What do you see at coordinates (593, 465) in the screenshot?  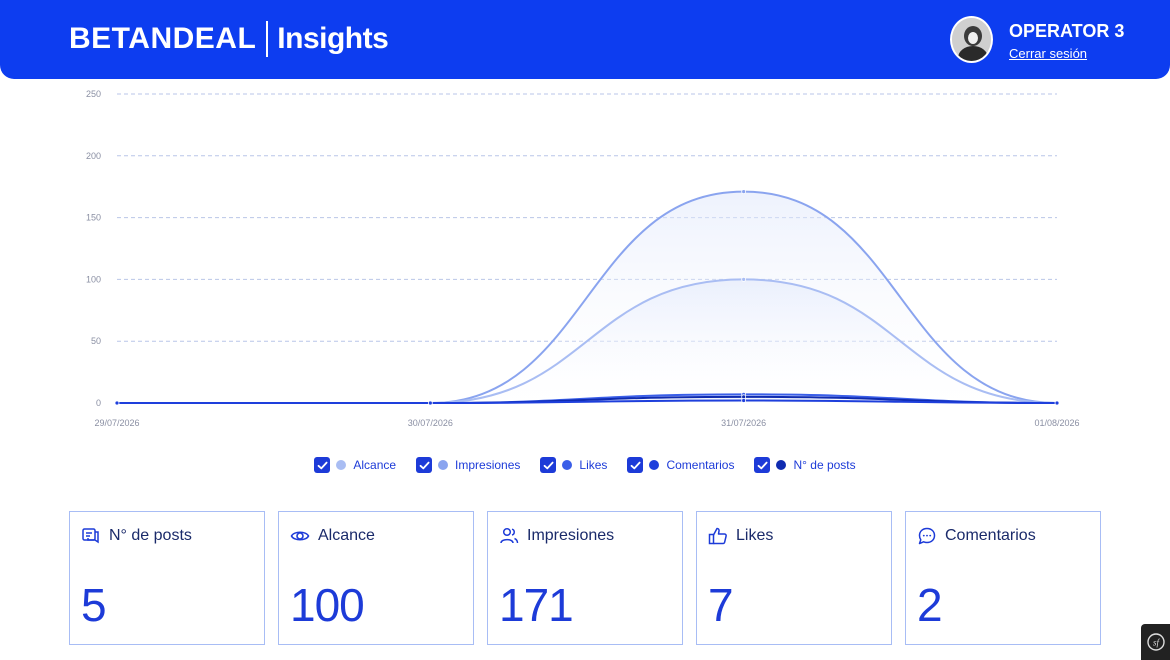 I see `legend-label: Likes` at bounding box center [593, 465].